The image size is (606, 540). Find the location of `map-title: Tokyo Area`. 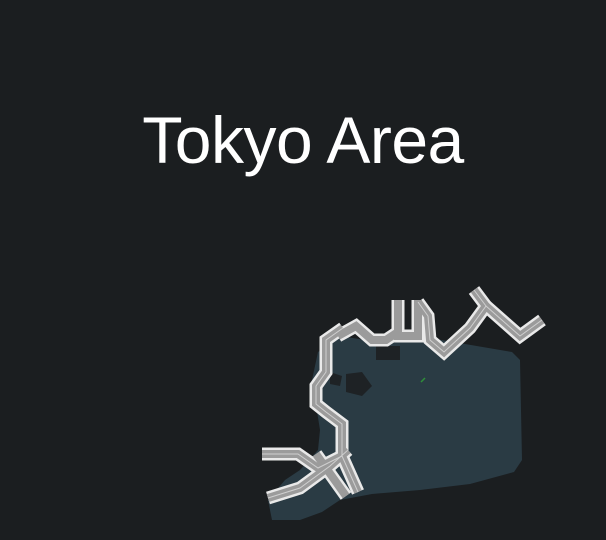

map-title: Tokyo Area is located at coordinates (303, 140).